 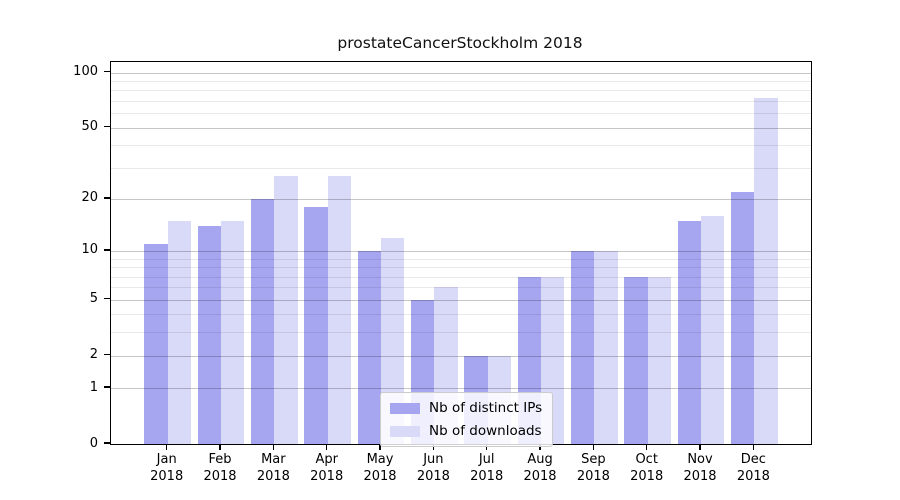 What do you see at coordinates (89, 126) in the screenshot?
I see `y-tick-label: 50` at bounding box center [89, 126].